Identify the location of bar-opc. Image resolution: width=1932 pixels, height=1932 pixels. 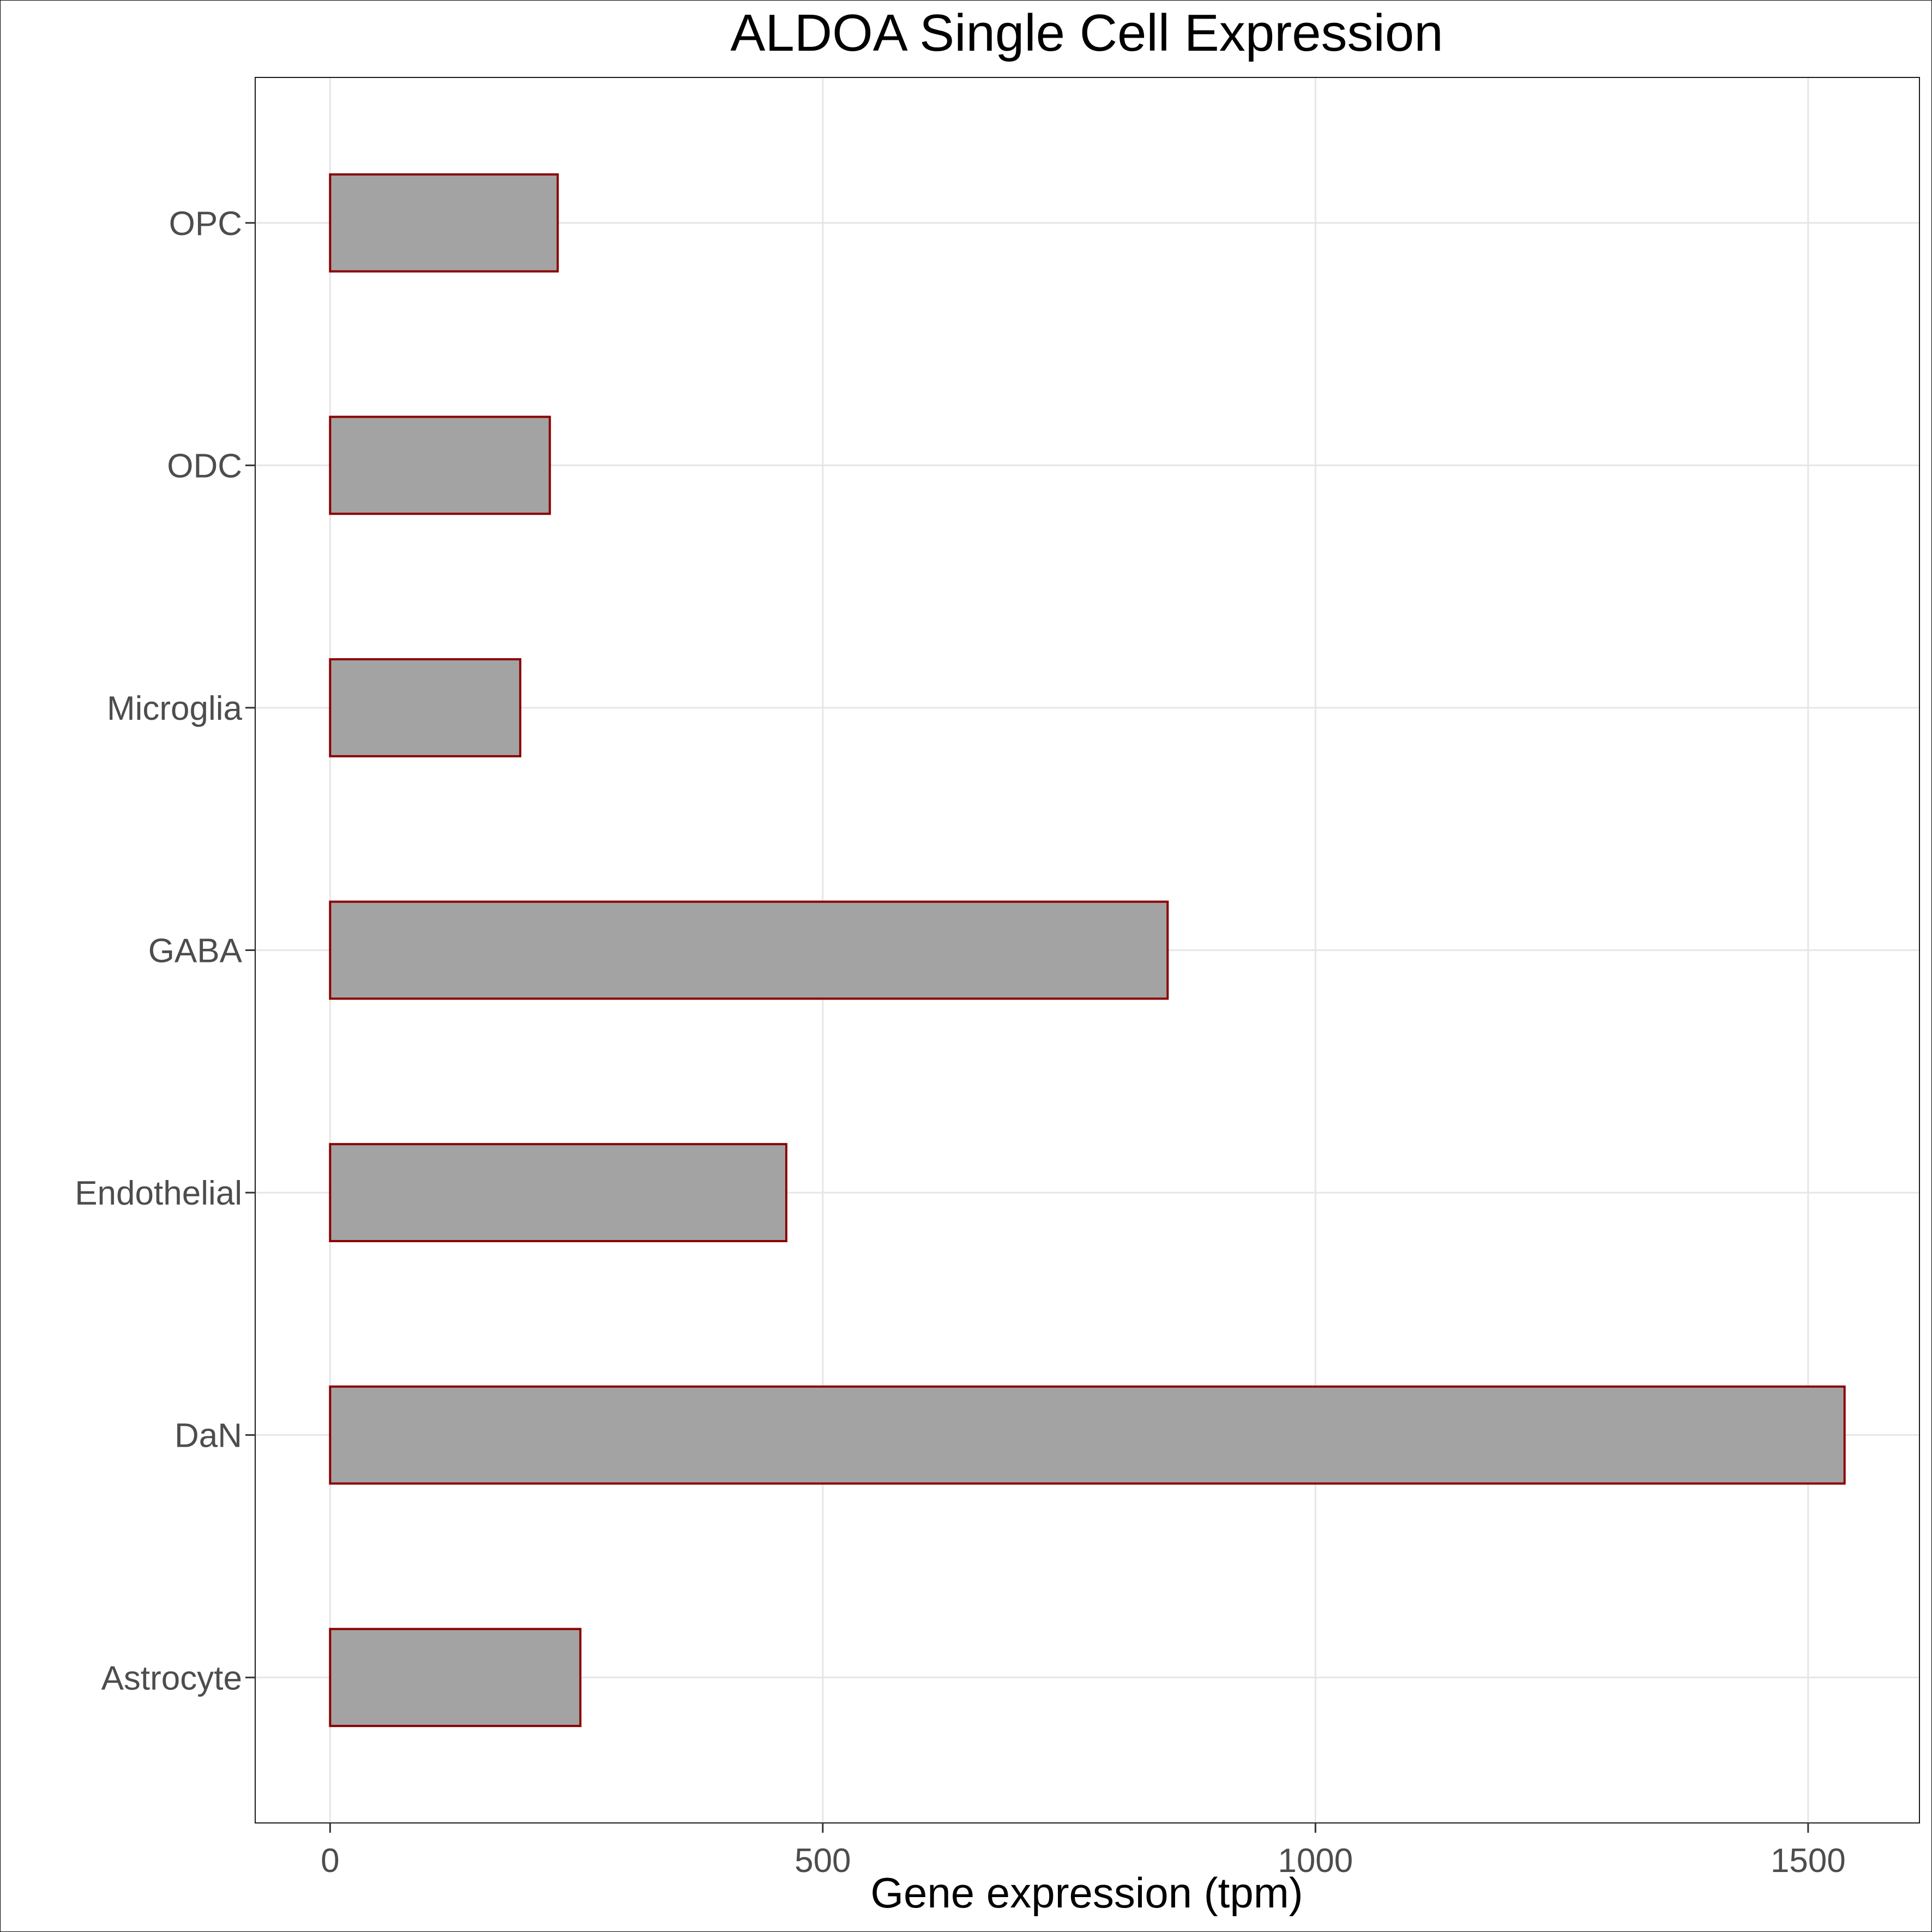
(444, 223).